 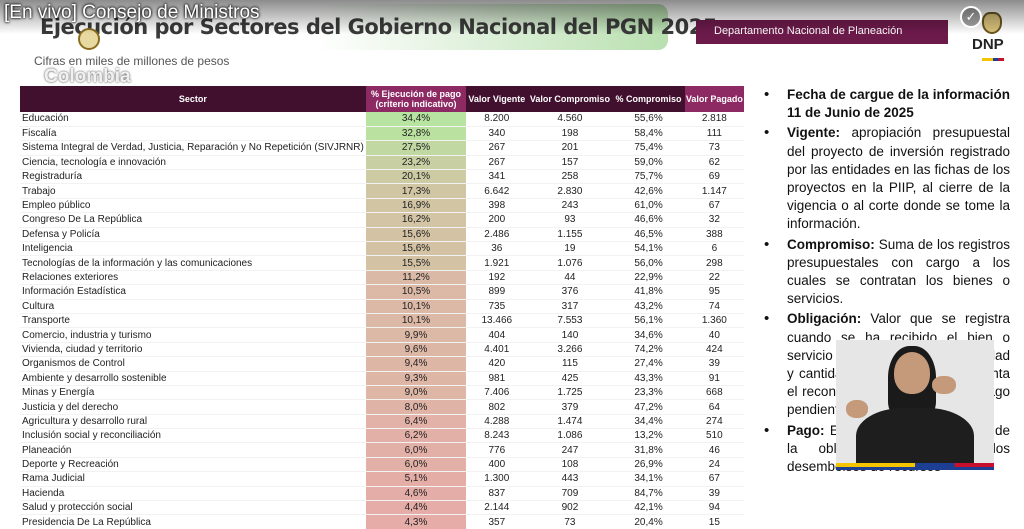 What do you see at coordinates (497, 99) in the screenshot?
I see `col-vigente: Valor Vigente` at bounding box center [497, 99].